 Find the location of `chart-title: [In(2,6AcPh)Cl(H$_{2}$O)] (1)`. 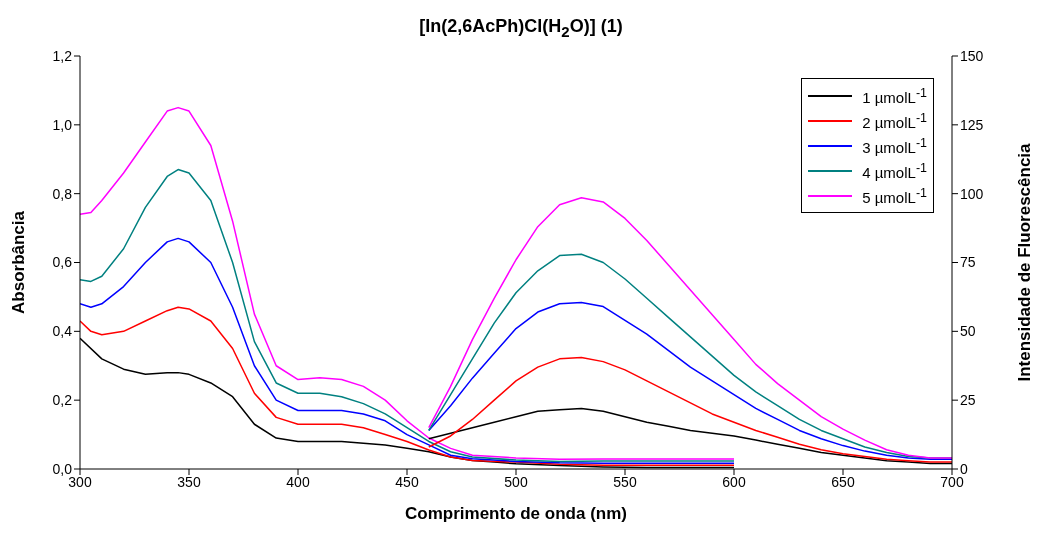

chart-title: [In(2,6AcPh)Cl(H$_{2}$O)] (1) is located at coordinates (521, 28).